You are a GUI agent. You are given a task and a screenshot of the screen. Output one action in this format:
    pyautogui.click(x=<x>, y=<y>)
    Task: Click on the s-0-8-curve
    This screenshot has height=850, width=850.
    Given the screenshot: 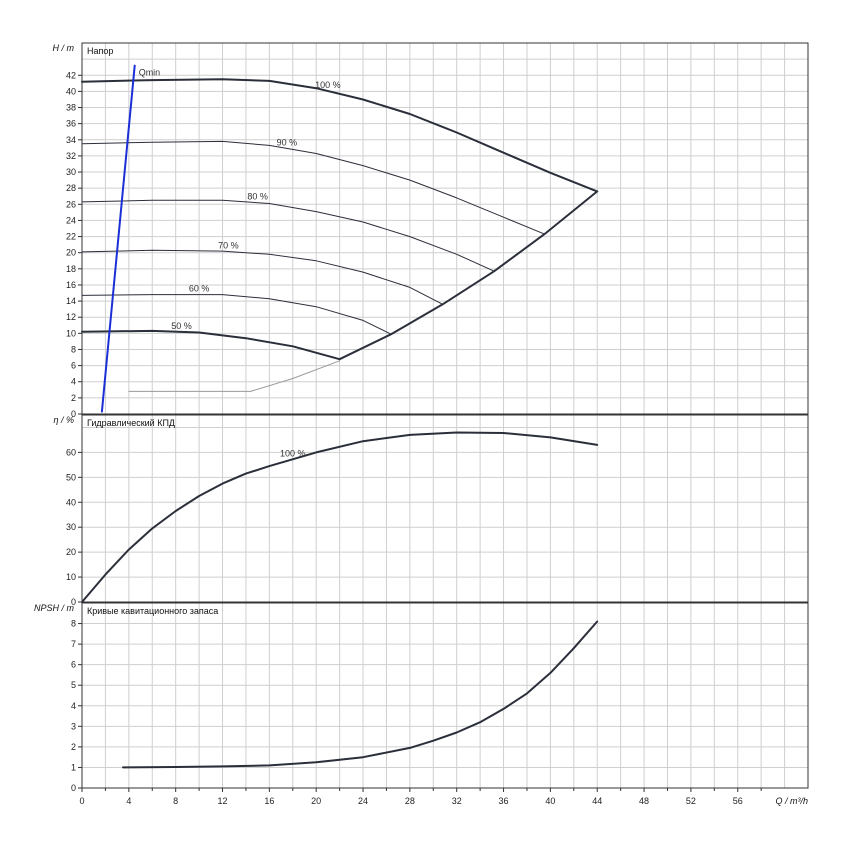 What is the action you would take?
    pyautogui.click(x=118, y=238)
    